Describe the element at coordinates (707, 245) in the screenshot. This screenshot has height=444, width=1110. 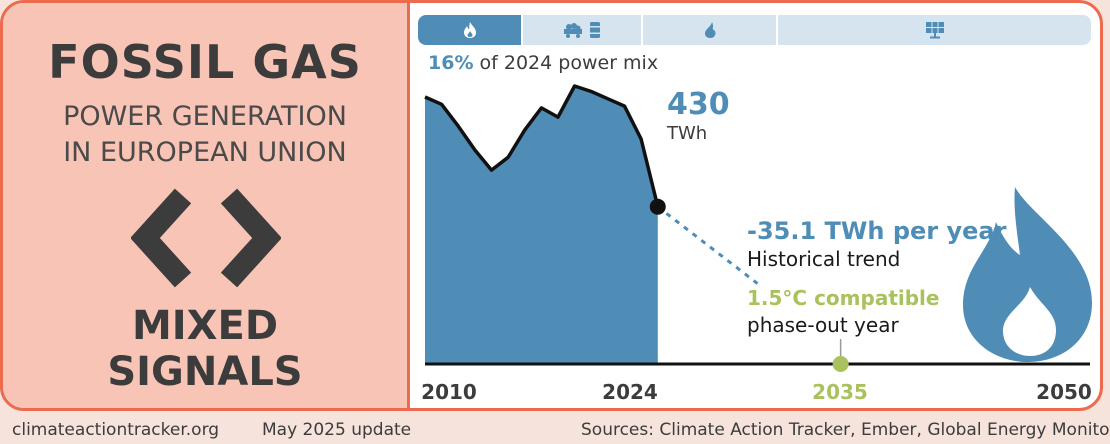
I see `trend-line` at that location.